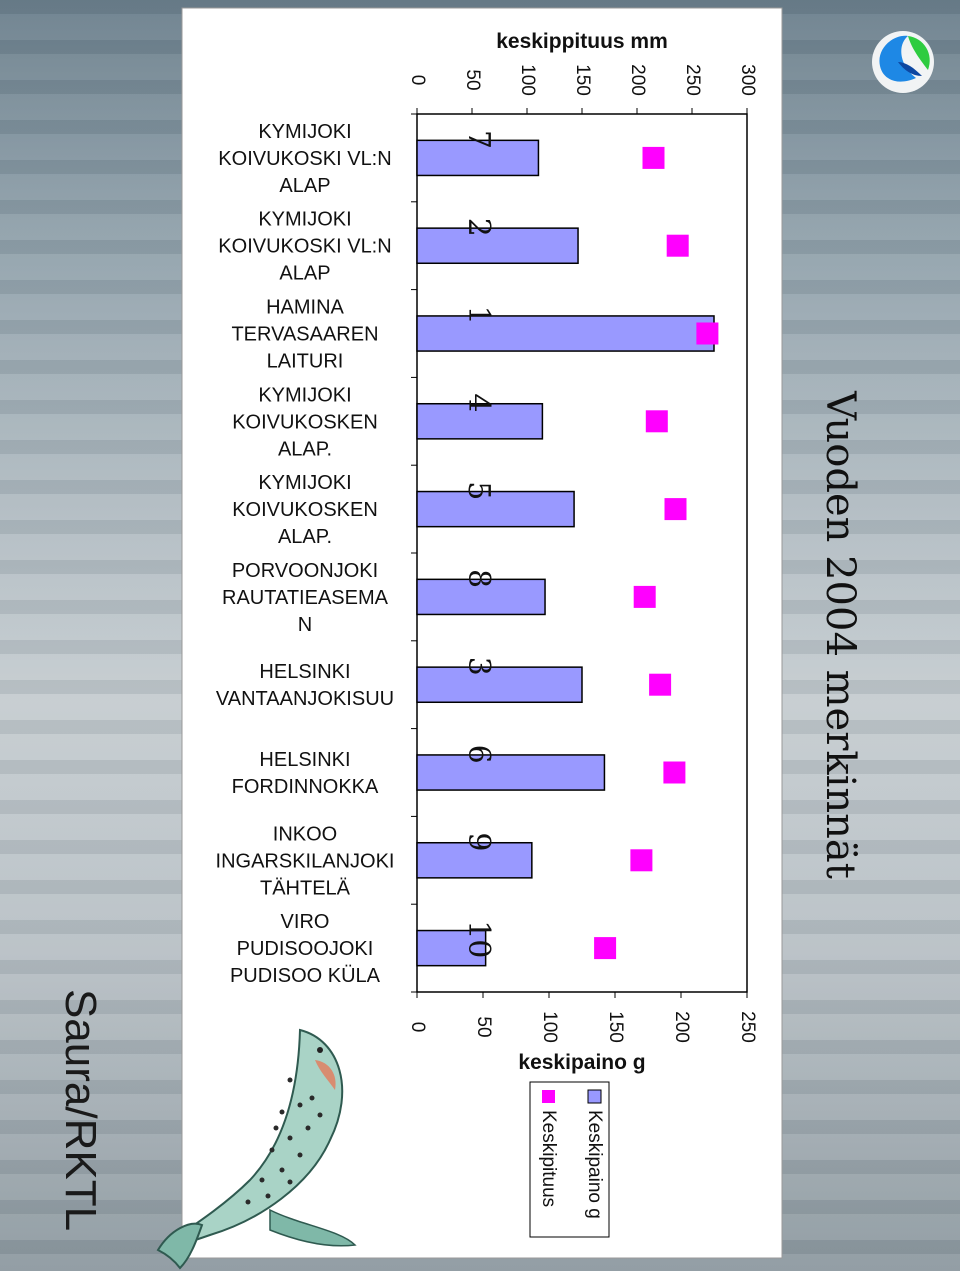 Image resolution: width=960 pixels, height=1271 pixels. I want to click on category-label: INKOO, so click(305, 834).